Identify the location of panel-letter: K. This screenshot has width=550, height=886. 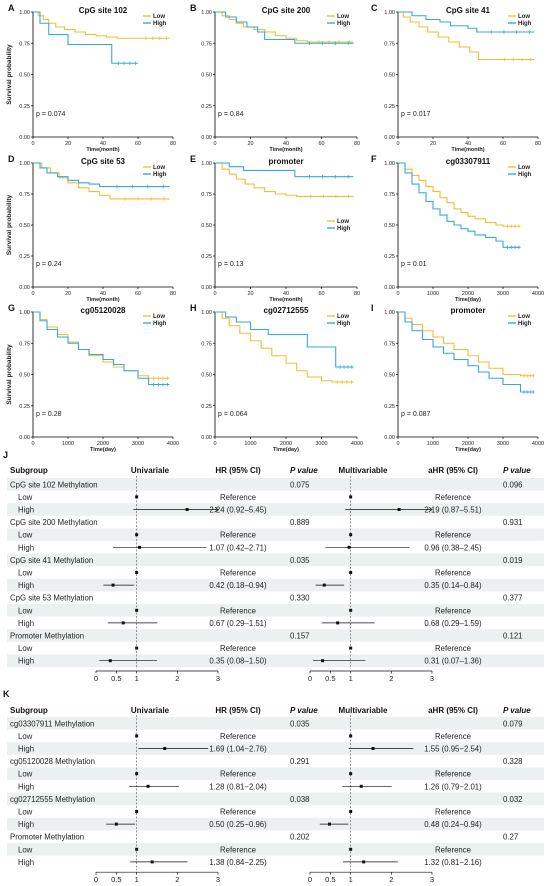
(6, 694).